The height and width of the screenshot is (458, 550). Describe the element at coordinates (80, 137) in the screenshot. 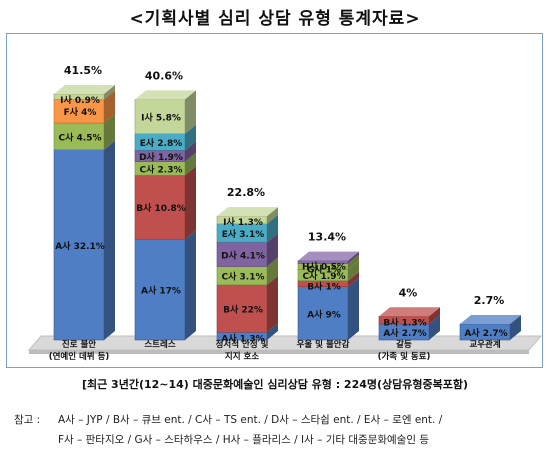

I see `data-label: C사 4.5%` at that location.